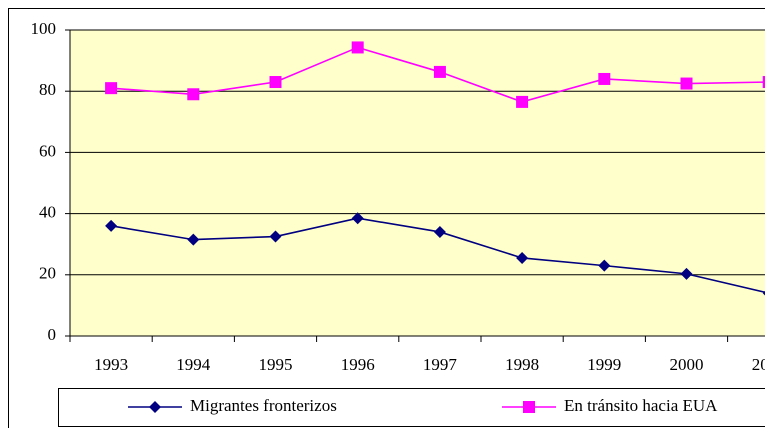 This screenshot has height=428, width=765. I want to click on x-tick-label: 1996, so click(358, 364).